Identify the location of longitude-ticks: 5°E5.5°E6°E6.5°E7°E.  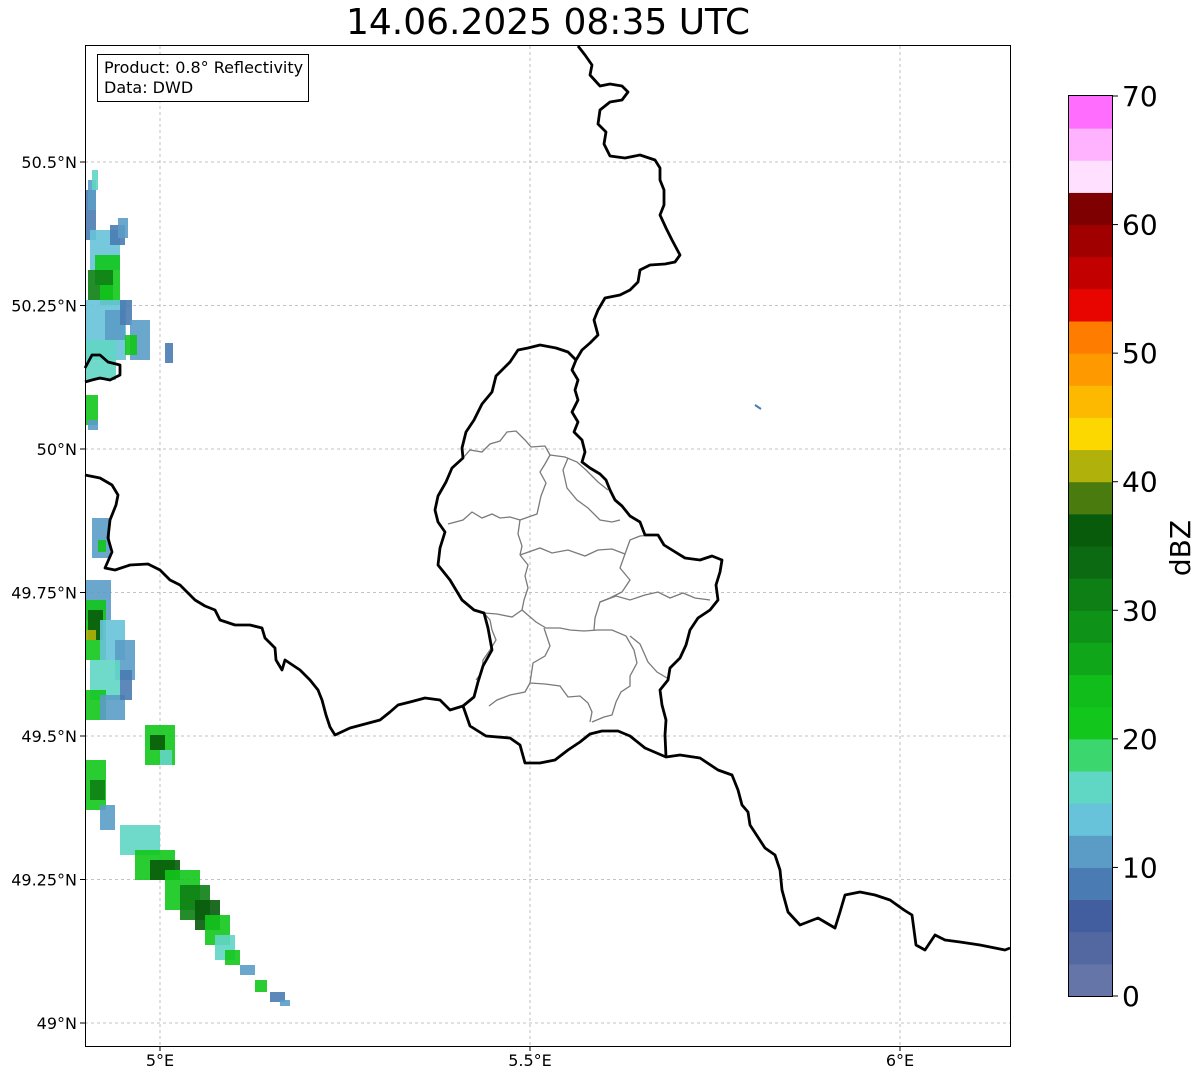
(530, 1058).